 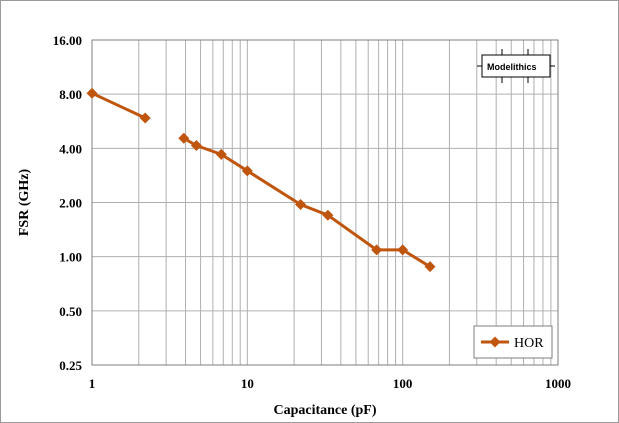 I want to click on y-tick-label: 1.00, so click(x=70, y=257).